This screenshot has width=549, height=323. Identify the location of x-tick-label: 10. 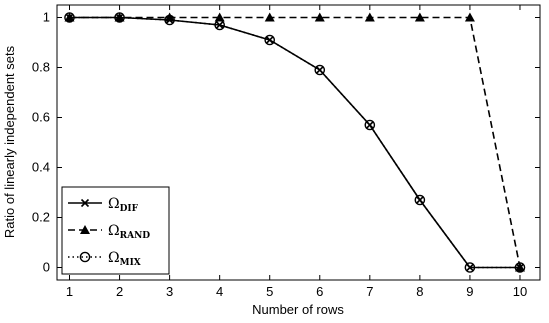
(520, 291).